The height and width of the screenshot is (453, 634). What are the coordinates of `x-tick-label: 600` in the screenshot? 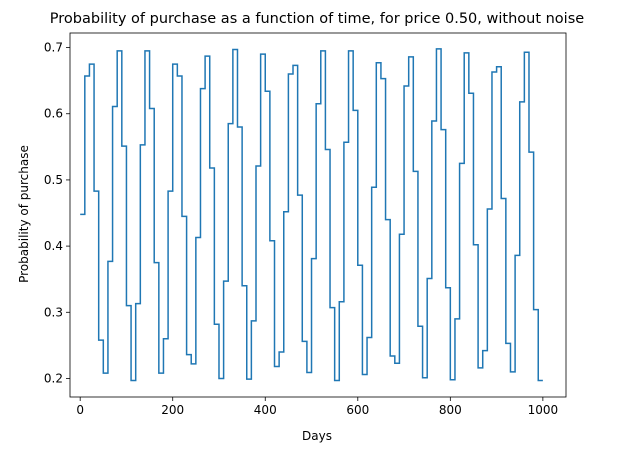 It's located at (357, 410).